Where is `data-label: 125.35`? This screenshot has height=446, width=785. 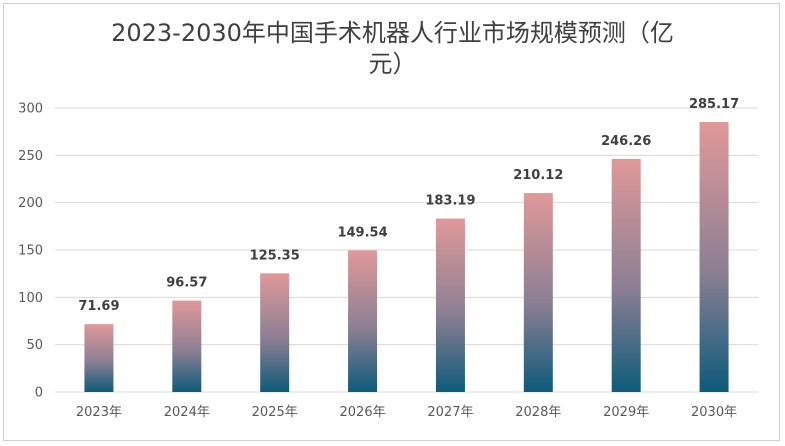 data-label: 125.35 is located at coordinates (275, 255).